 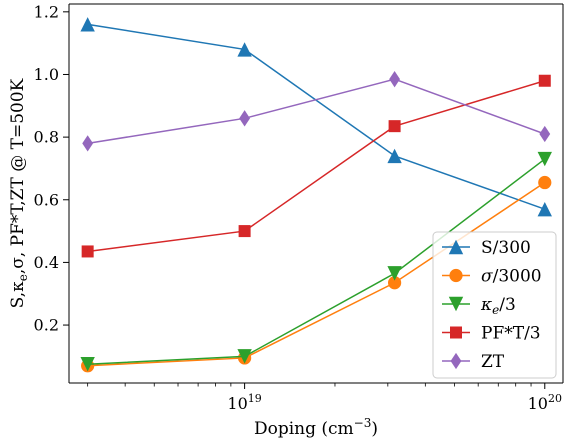 I want to click on series-line, so click(x=316, y=111).